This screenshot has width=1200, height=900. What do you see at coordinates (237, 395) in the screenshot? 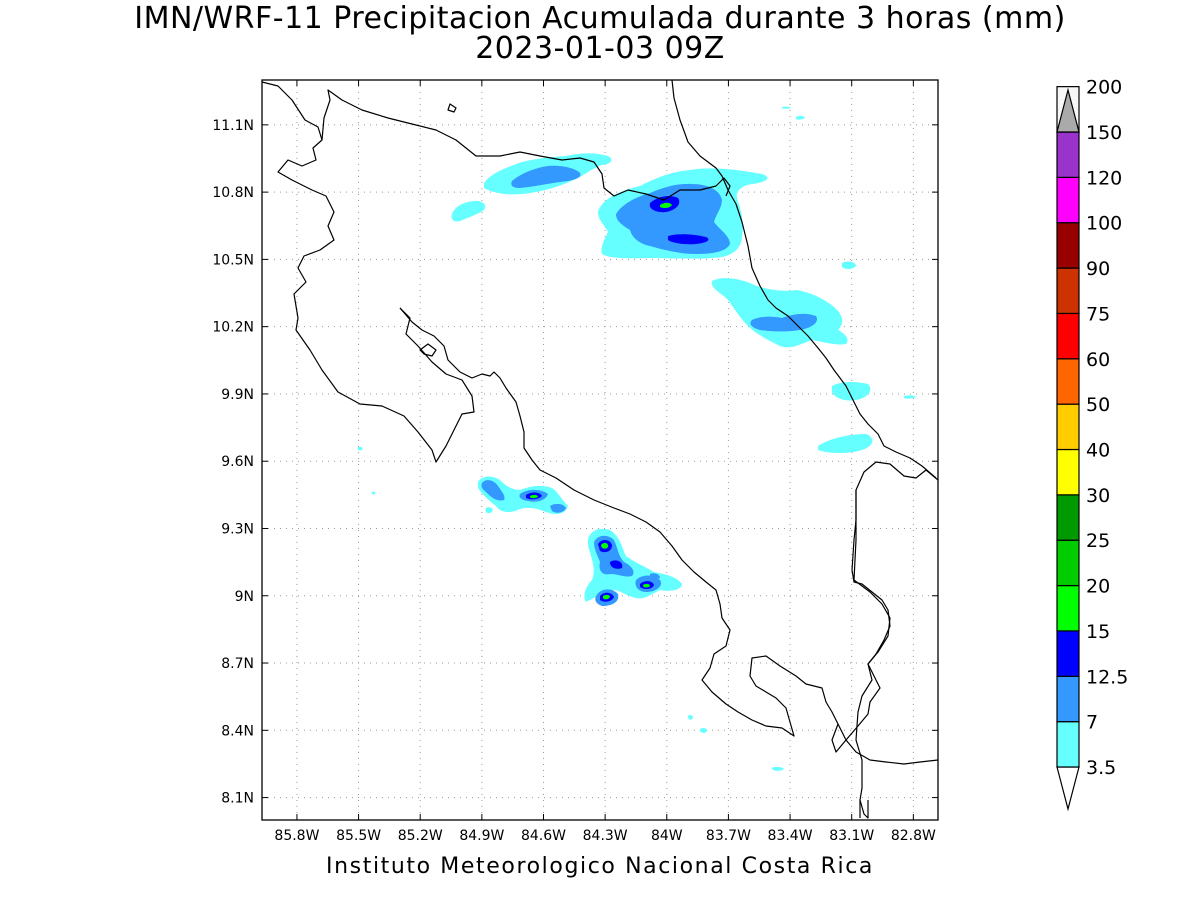
I see `lat-tick-label: 9.9N` at bounding box center [237, 395].